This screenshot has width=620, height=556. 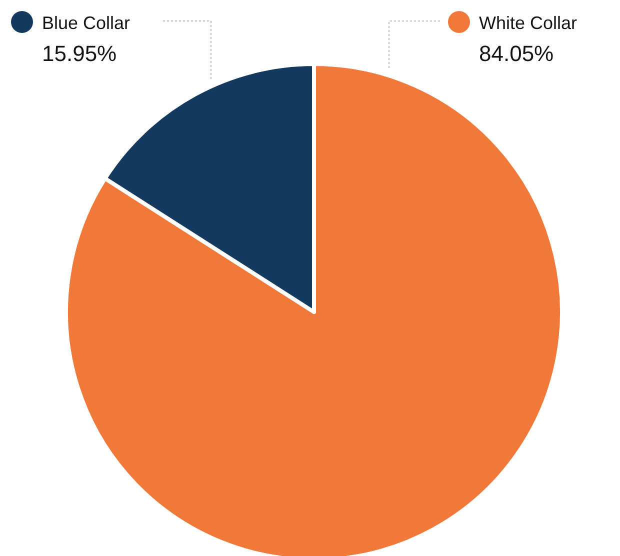 What do you see at coordinates (86, 23) in the screenshot?
I see `legend-label: Blue Collar` at bounding box center [86, 23].